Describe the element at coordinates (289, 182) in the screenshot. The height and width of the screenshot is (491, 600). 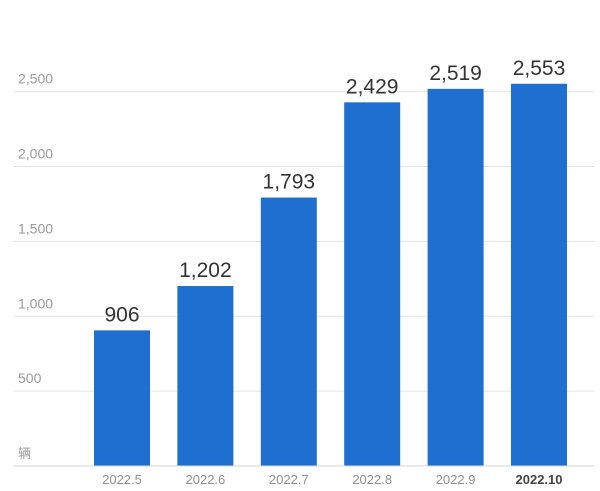
I see `value-label-2022.7: 1,793` at that location.